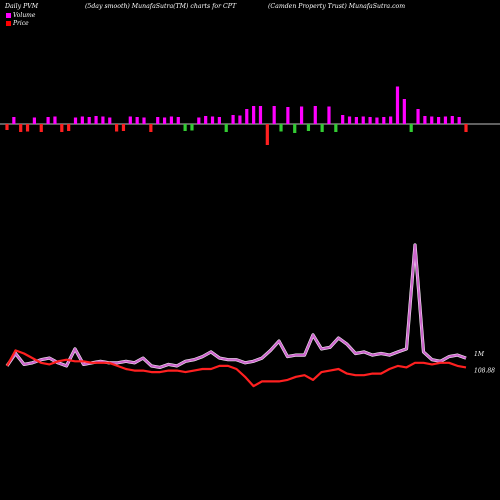  What do you see at coordinates (8, 23) in the screenshot?
I see `legend-price-swatch` at bounding box center [8, 23].